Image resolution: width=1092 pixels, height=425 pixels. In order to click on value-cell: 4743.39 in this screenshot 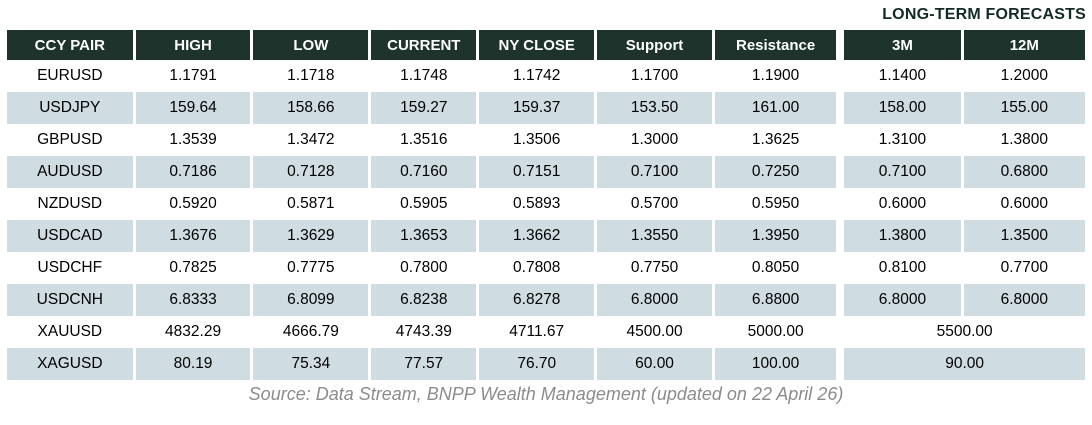, I will do `click(423, 331)`.